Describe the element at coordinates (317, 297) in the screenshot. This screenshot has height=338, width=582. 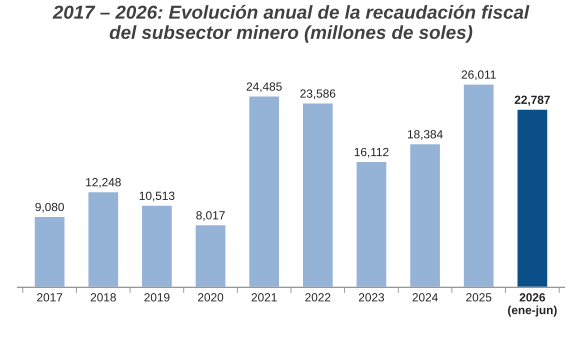
I see `x-tick-label: 2022` at that location.